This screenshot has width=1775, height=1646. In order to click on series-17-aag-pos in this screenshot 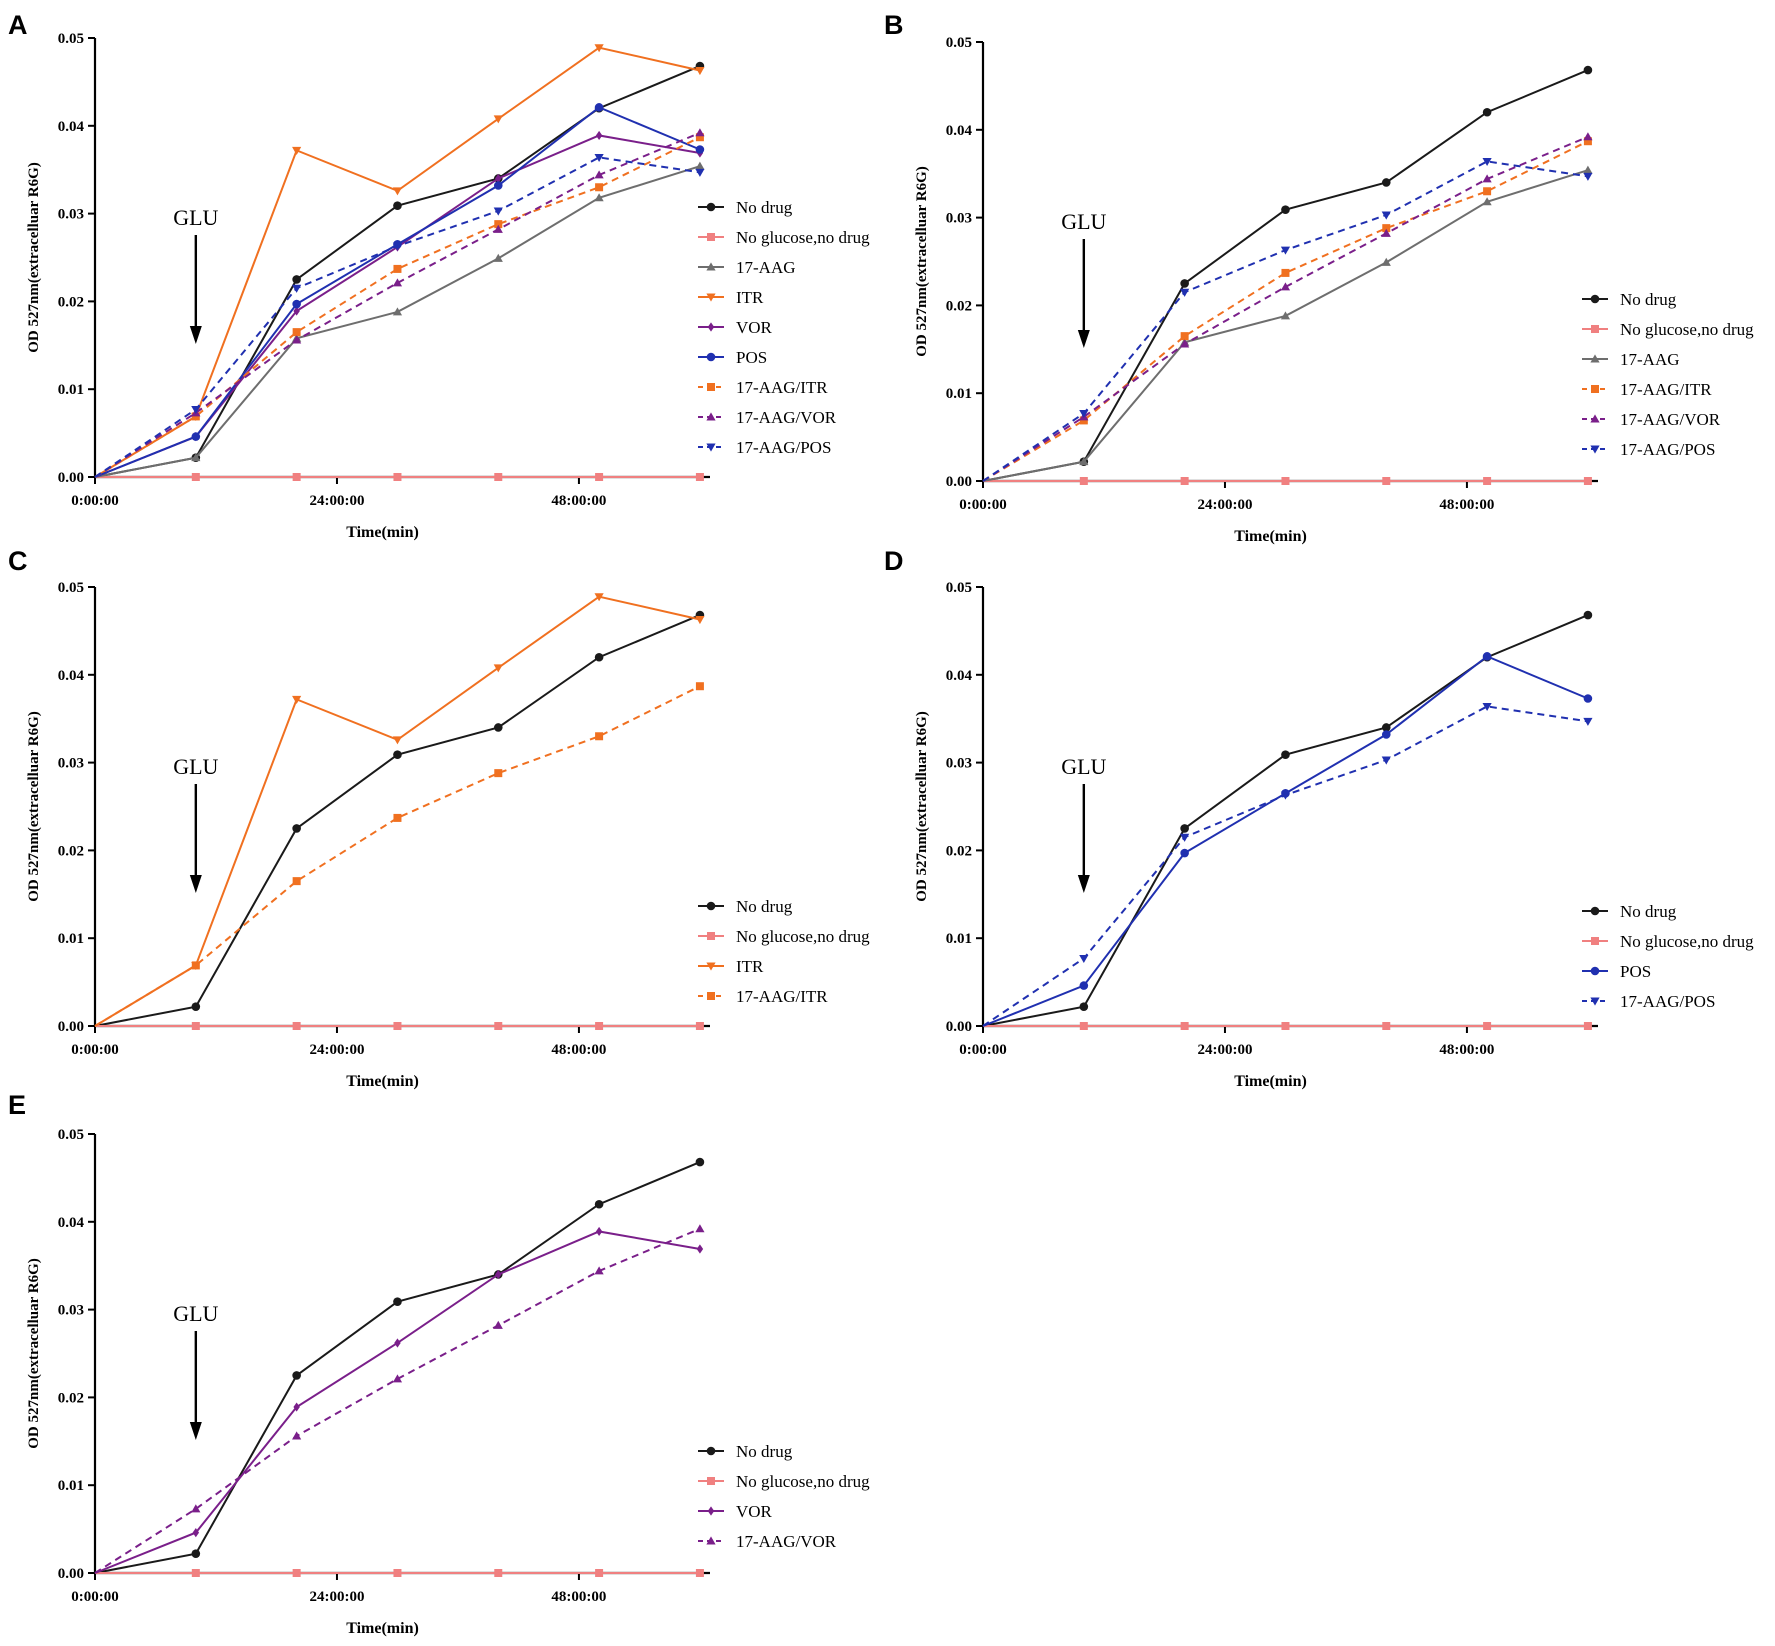, I will do `click(399, 315)`.